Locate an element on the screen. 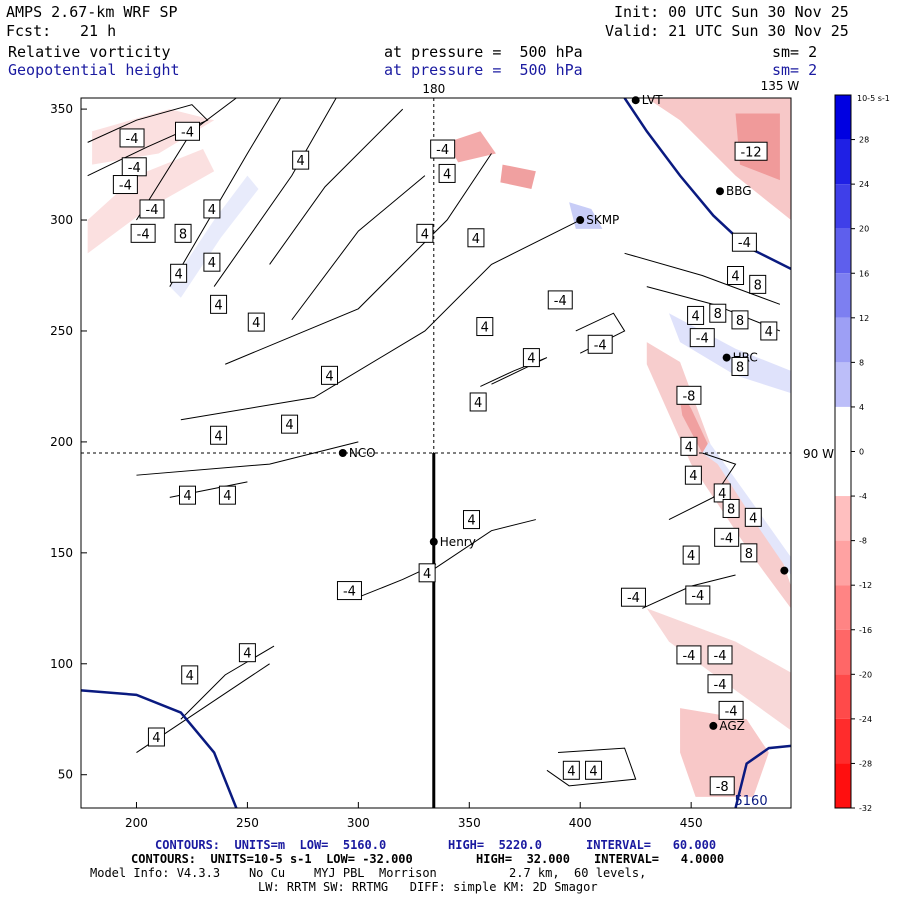 The image size is (900, 900). model-title: AMPS 2.67-km WRF SP is located at coordinates (92, 12).